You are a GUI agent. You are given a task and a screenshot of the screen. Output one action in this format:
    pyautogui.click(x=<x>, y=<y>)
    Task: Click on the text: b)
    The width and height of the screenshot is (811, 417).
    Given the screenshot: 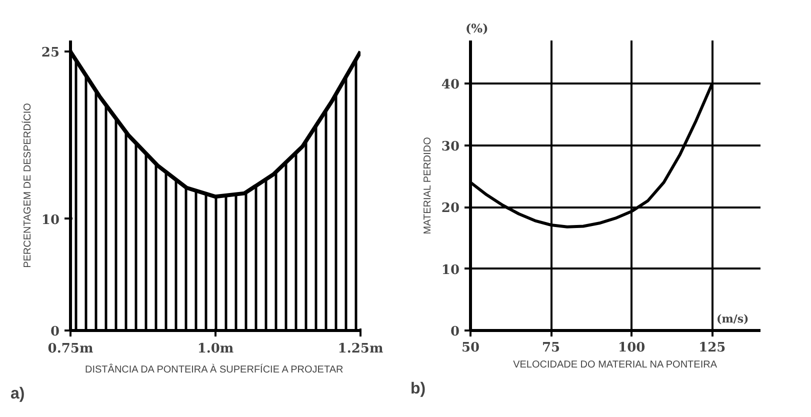 What is the action you would take?
    pyautogui.click(x=418, y=389)
    